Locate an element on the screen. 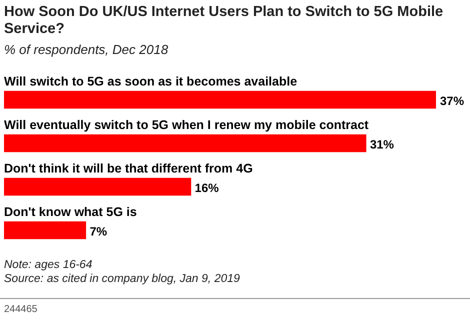 The height and width of the screenshot is (321, 470). source-note: Source: as cited in company blog, Jan 9, 2019 is located at coordinates (122, 279).